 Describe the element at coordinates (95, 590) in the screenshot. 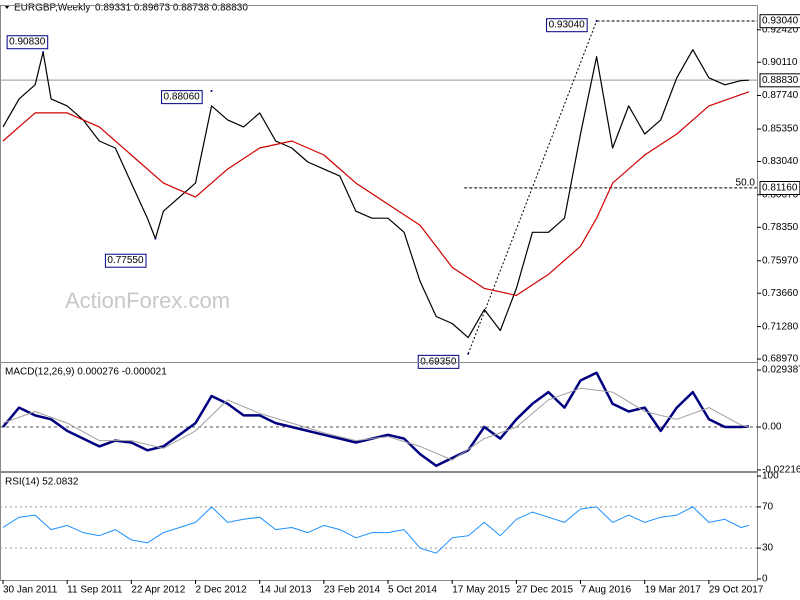

I see `x-tick-label: 11 Sep 2011` at that location.